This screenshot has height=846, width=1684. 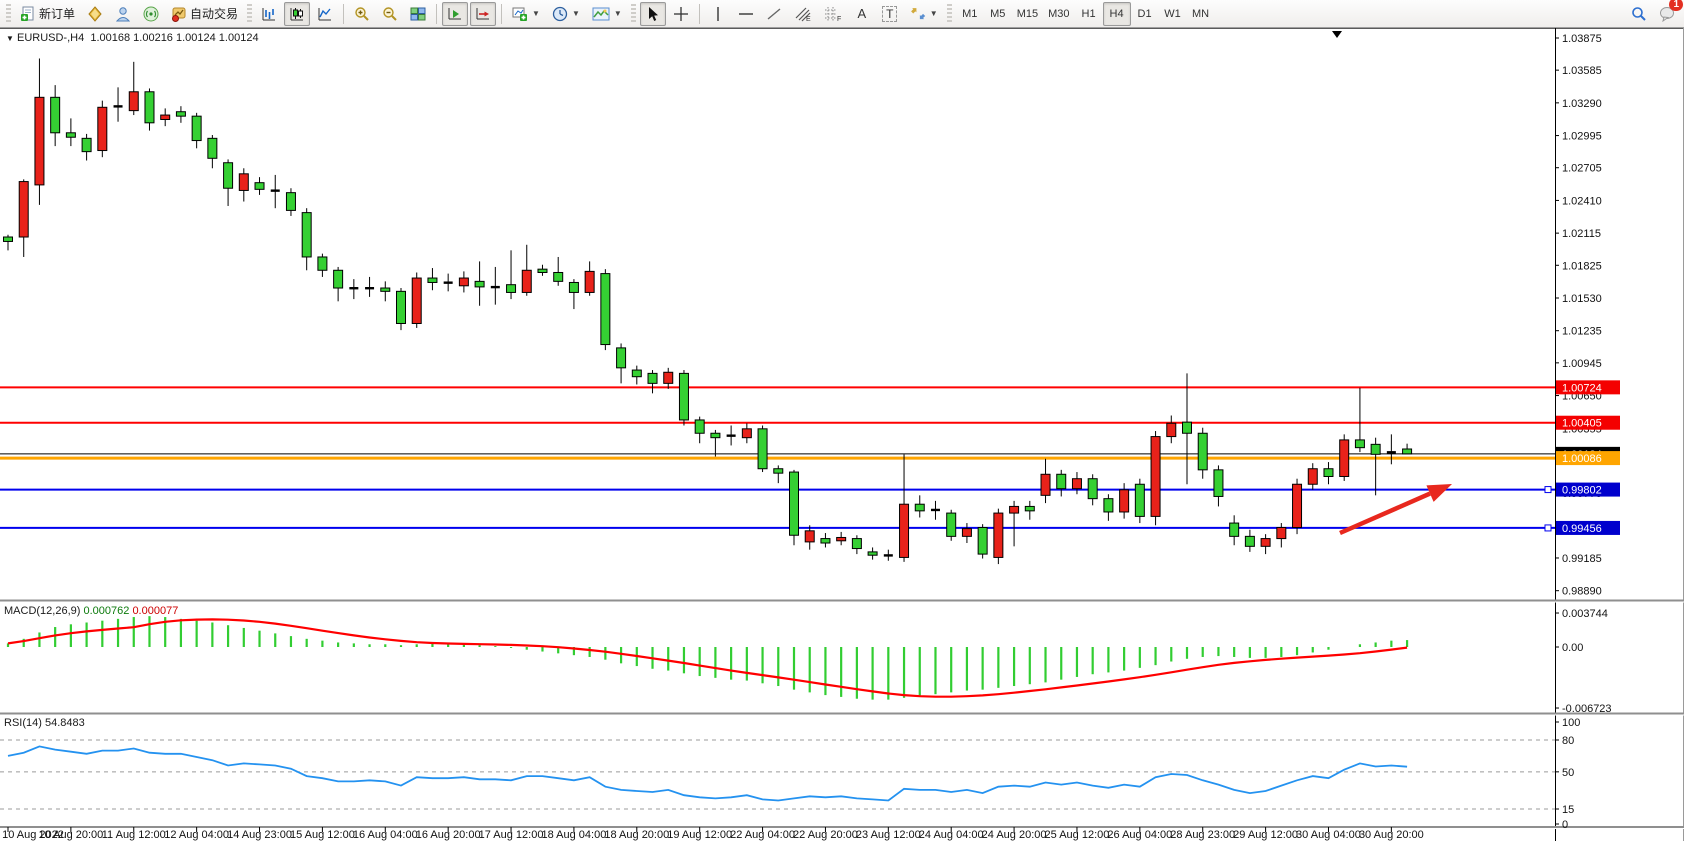 What do you see at coordinates (803, 14) in the screenshot?
I see `fibo-tool-button: E` at bounding box center [803, 14].